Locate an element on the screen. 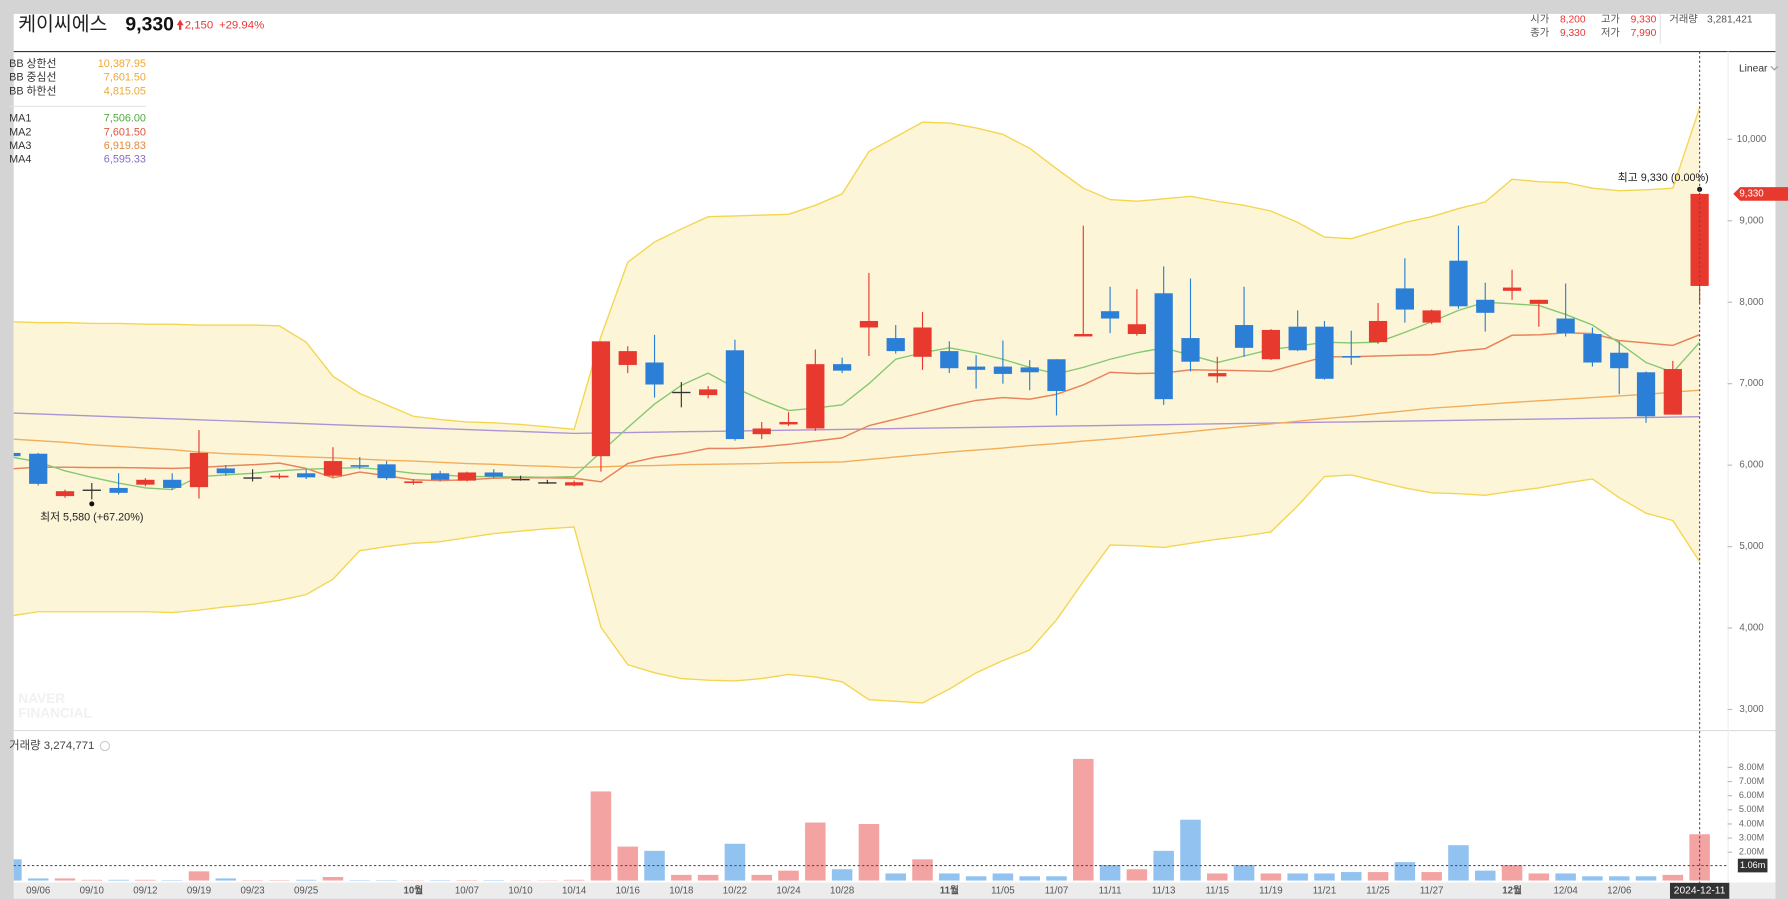 The height and width of the screenshot is (899, 1788). volume-title: 거래량 3,274,771 is located at coordinates (51, 745).